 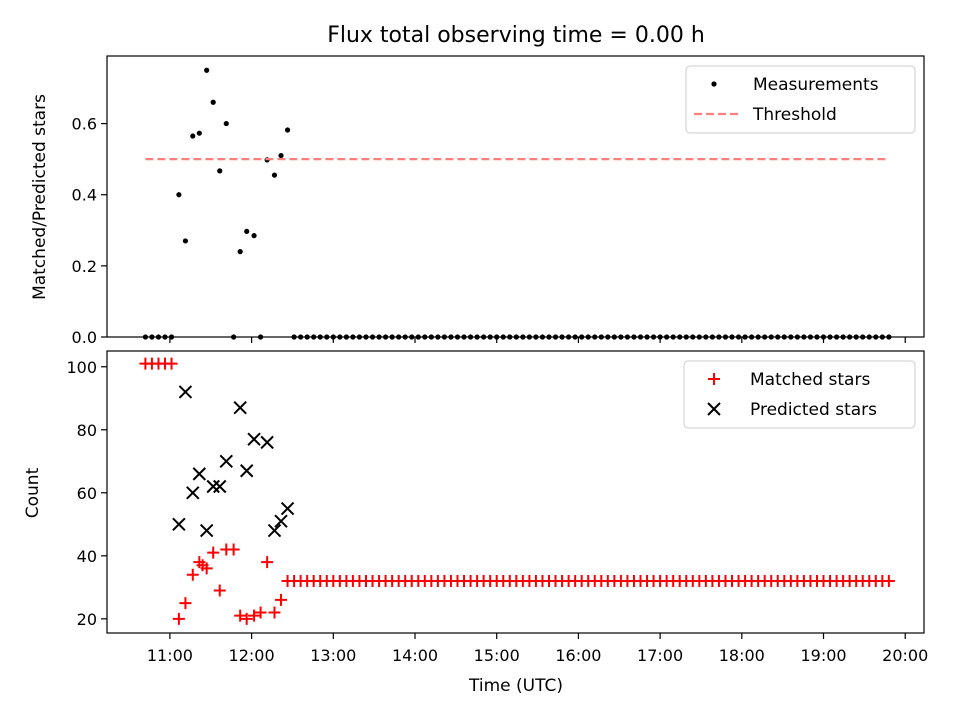 I want to click on y-tick-label: 80, so click(x=87, y=430).